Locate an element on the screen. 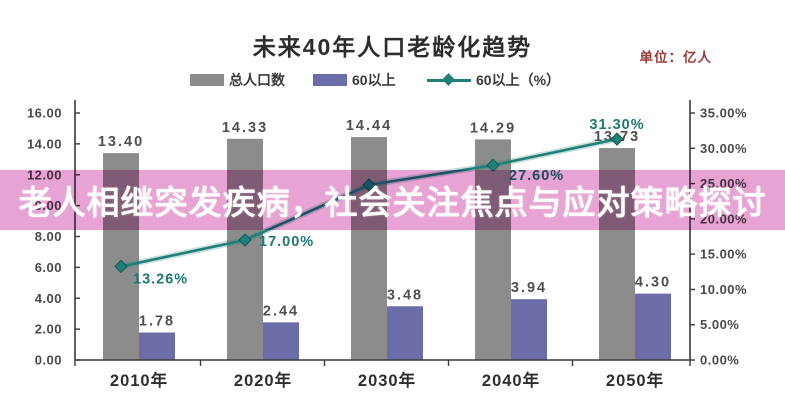 The image size is (785, 400). percent-point-label: 31.30% is located at coordinates (616, 125).